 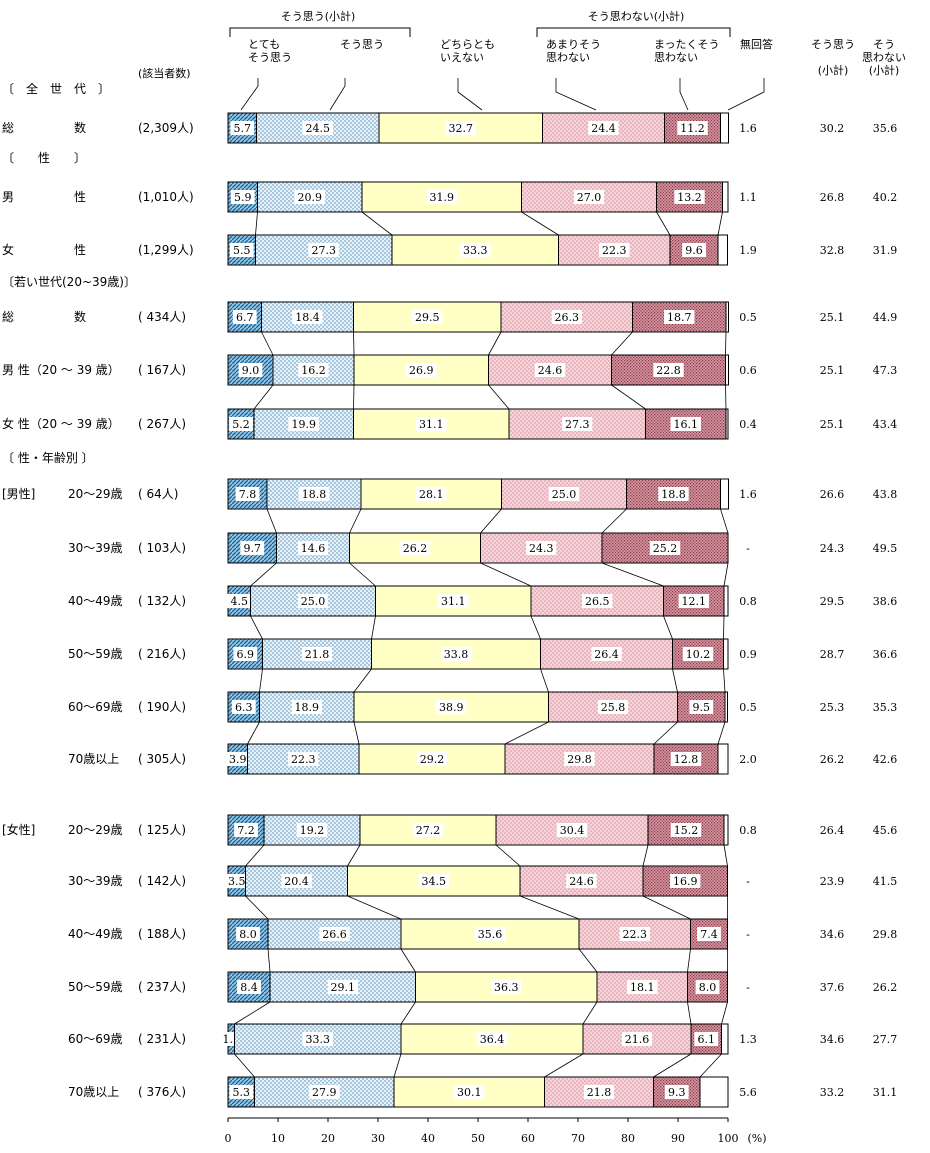 I want to click on data-label-mukaito: 0.8, so click(x=748, y=830).